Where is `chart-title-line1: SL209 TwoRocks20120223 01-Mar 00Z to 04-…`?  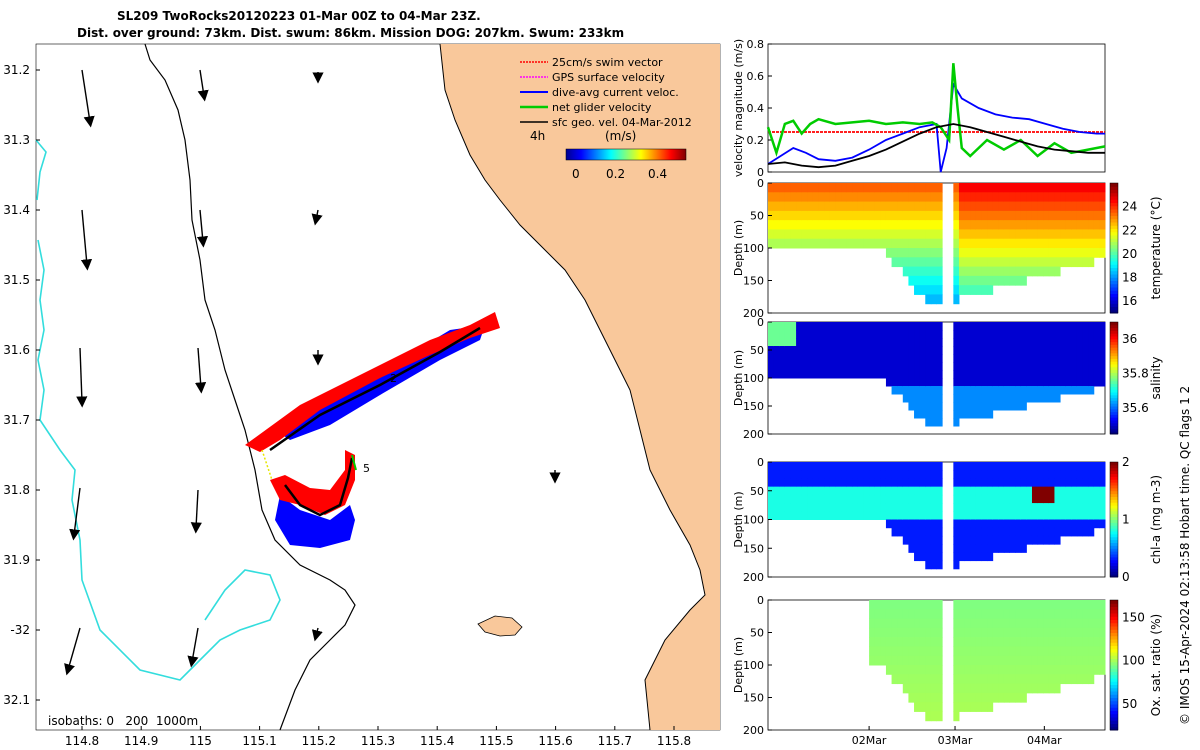 chart-title-line1: SL209 TwoRocks20120223 01-Mar 00Z to 04-… is located at coordinates (299, 16).